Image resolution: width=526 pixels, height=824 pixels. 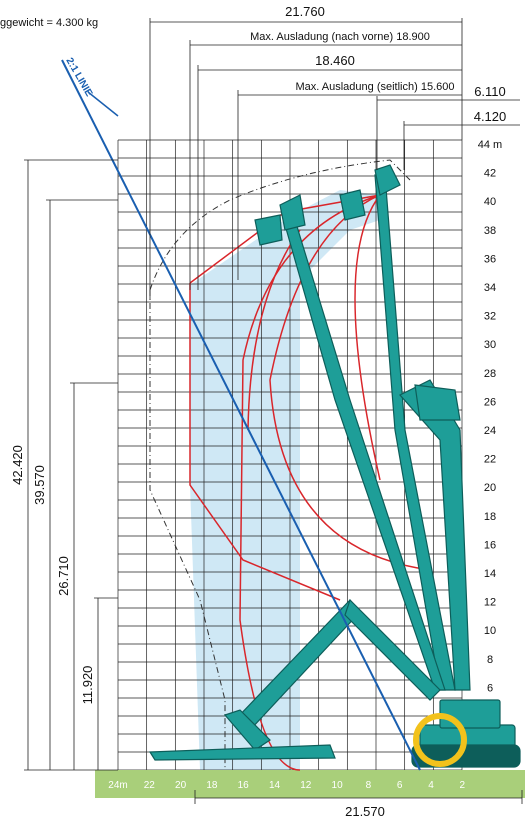 What do you see at coordinates (490, 91) in the screenshot?
I see `dim-6110: 6.110` at bounding box center [490, 91].